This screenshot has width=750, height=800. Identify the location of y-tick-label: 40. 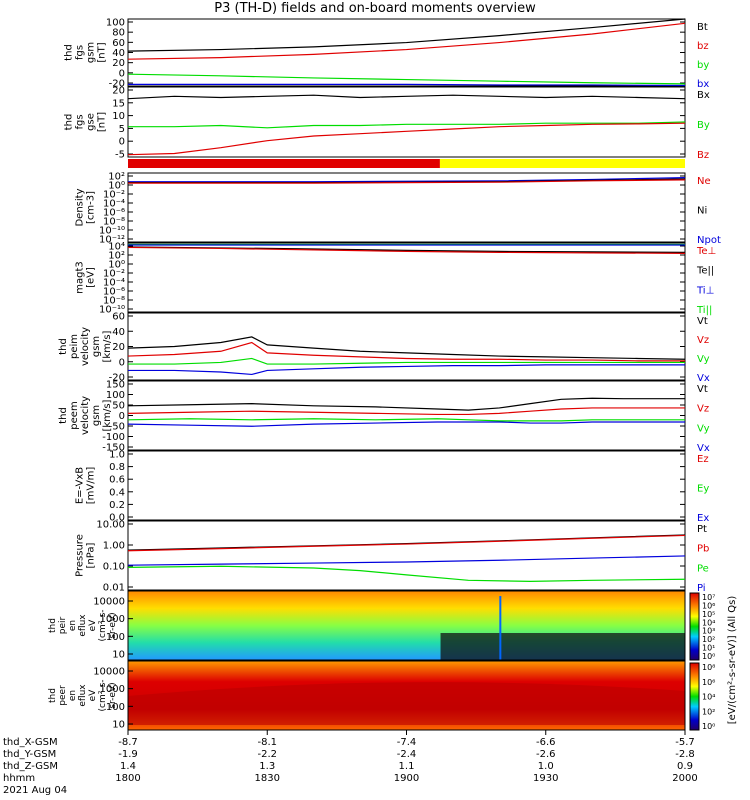
(118, 53).